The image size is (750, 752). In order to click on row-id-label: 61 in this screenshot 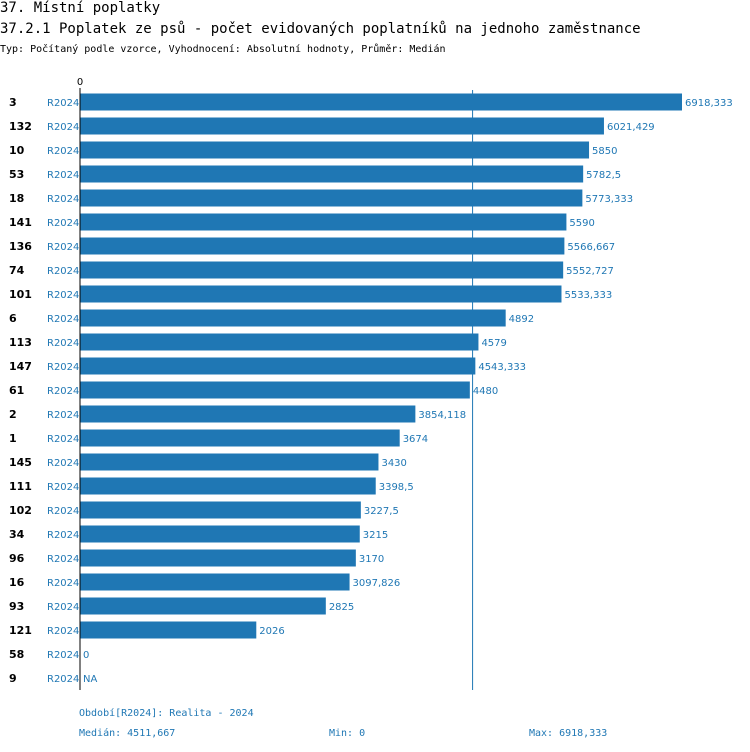, I will do `click(16, 390)`.